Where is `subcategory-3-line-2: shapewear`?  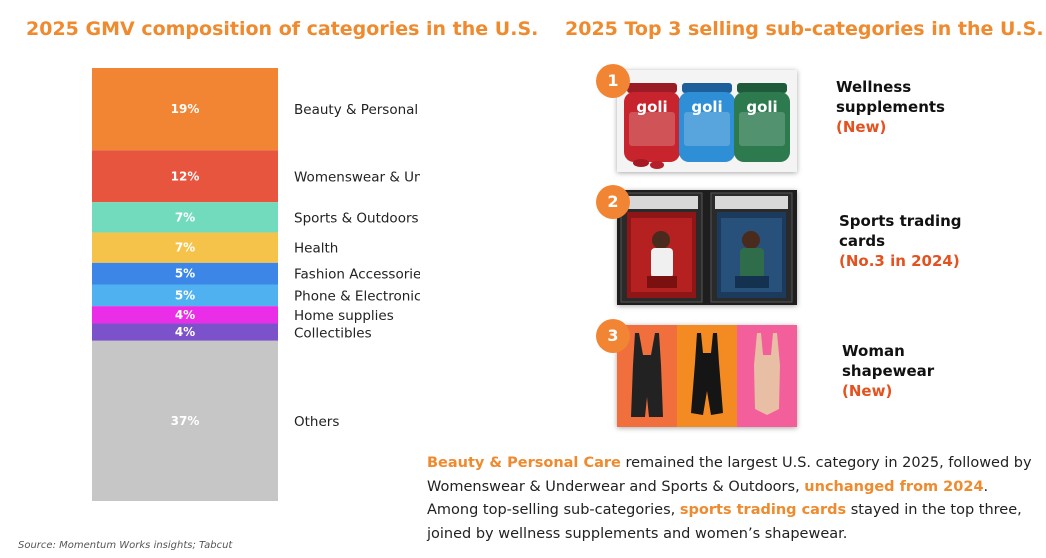 subcategory-3-line-2: shapewear is located at coordinates (888, 371).